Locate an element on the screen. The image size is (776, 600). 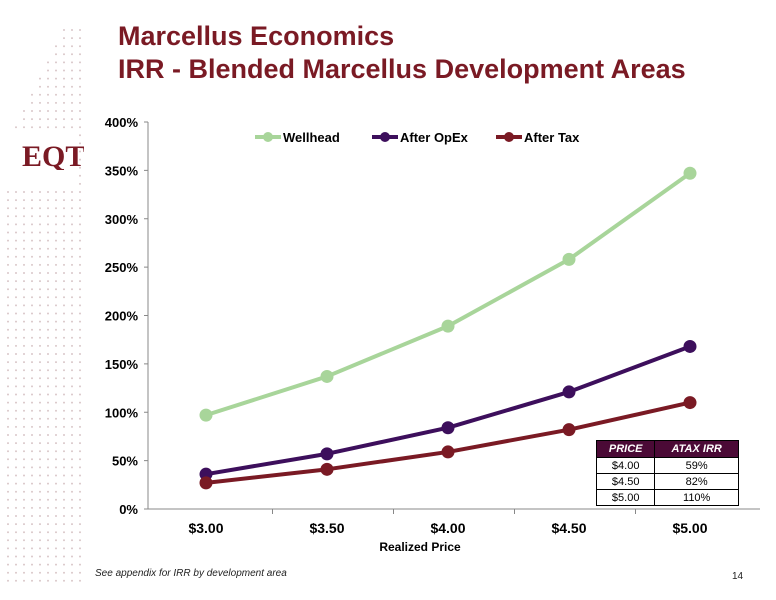
legend-swatch-marker is located at coordinates (509, 137).